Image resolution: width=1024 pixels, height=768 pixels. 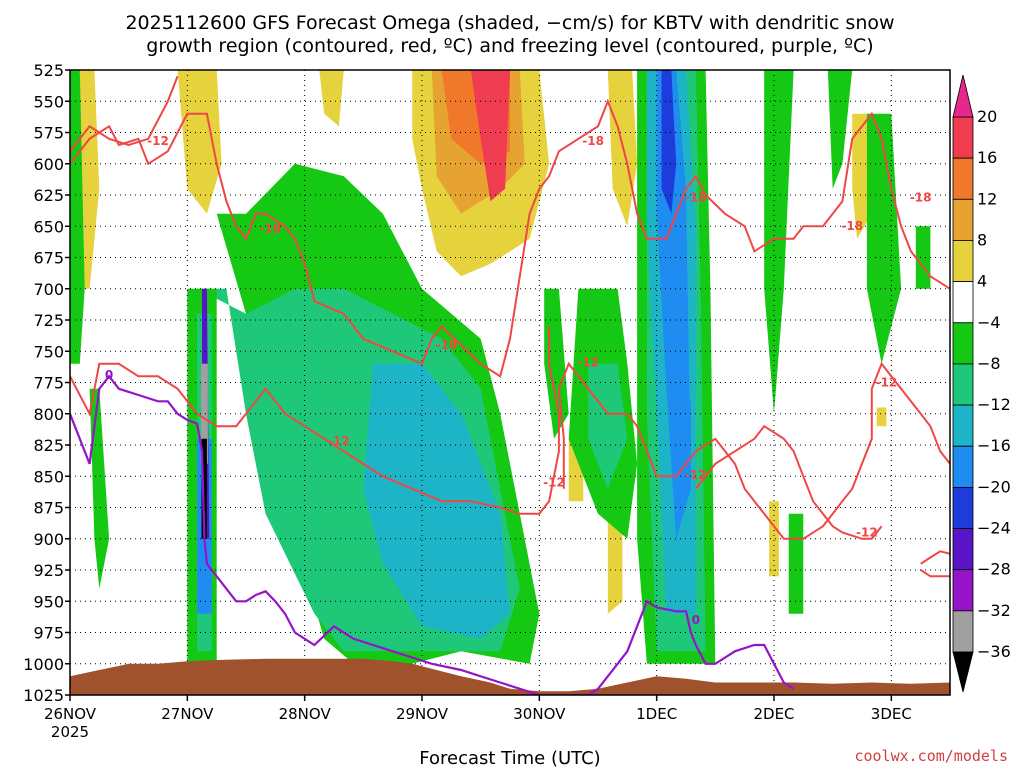 What do you see at coordinates (48, 164) in the screenshot?
I see `y-tick-label: 600` at bounding box center [48, 164].